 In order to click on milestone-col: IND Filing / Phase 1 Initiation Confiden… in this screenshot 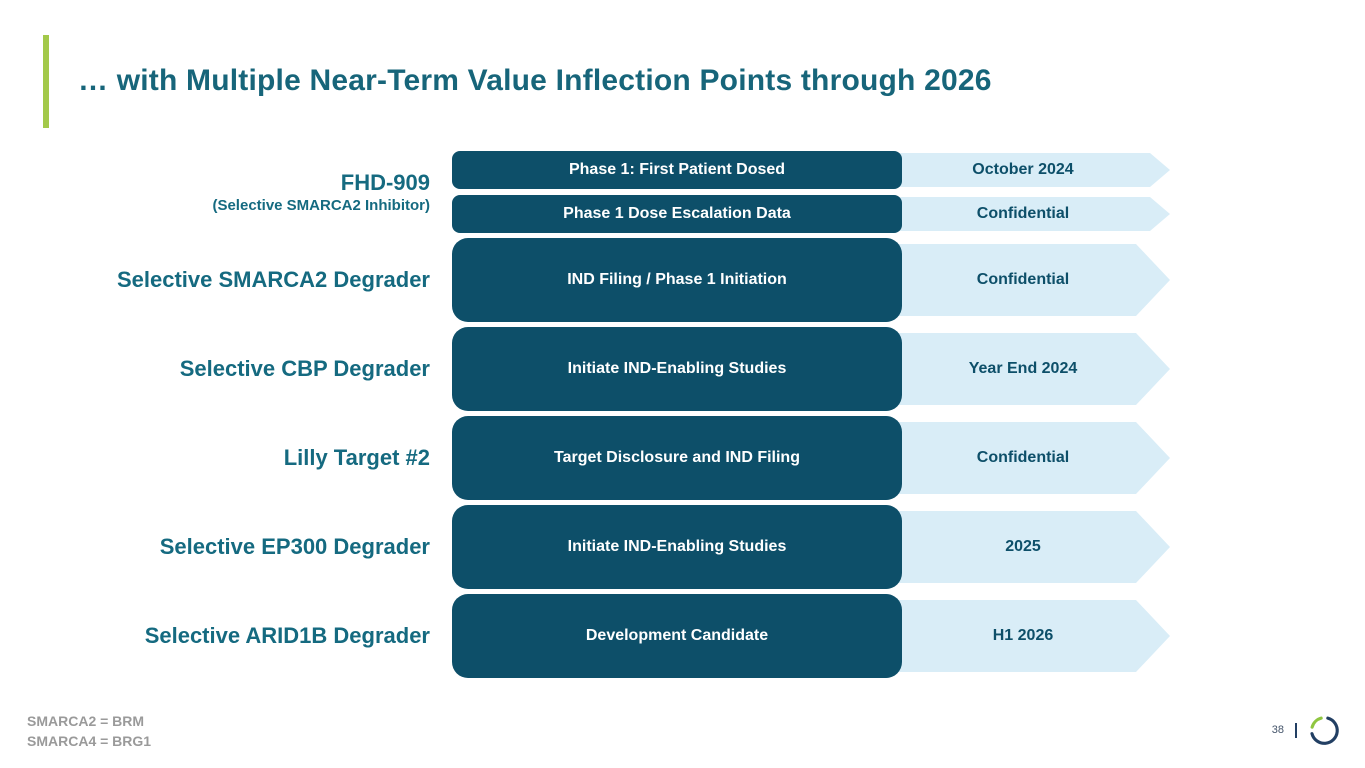, I will do `click(811, 280)`.